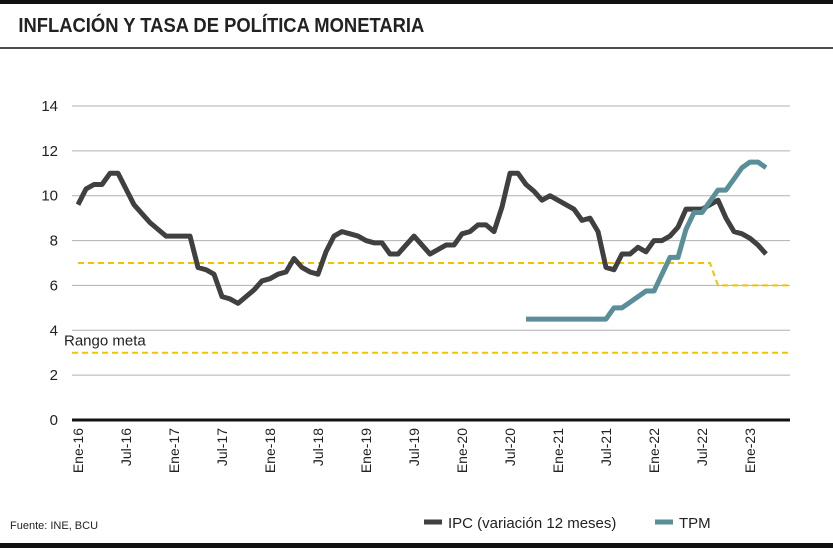  What do you see at coordinates (532, 523) in the screenshot?
I see `legend-label: IPC (variación 12 meses)` at bounding box center [532, 523].